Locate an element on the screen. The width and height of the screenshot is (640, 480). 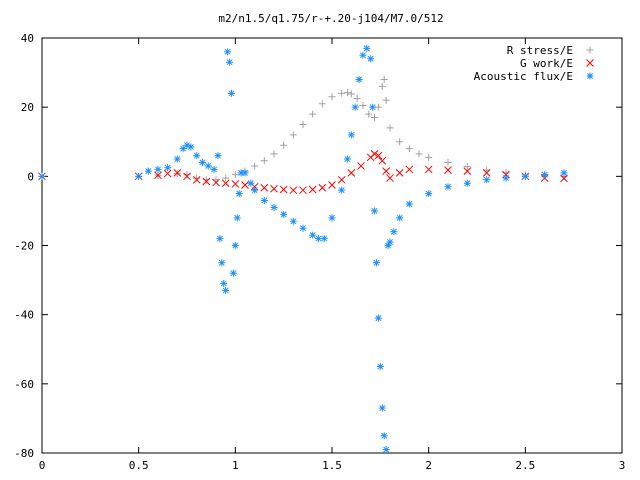
y-tick-label: -20 is located at coordinates (24, 246).